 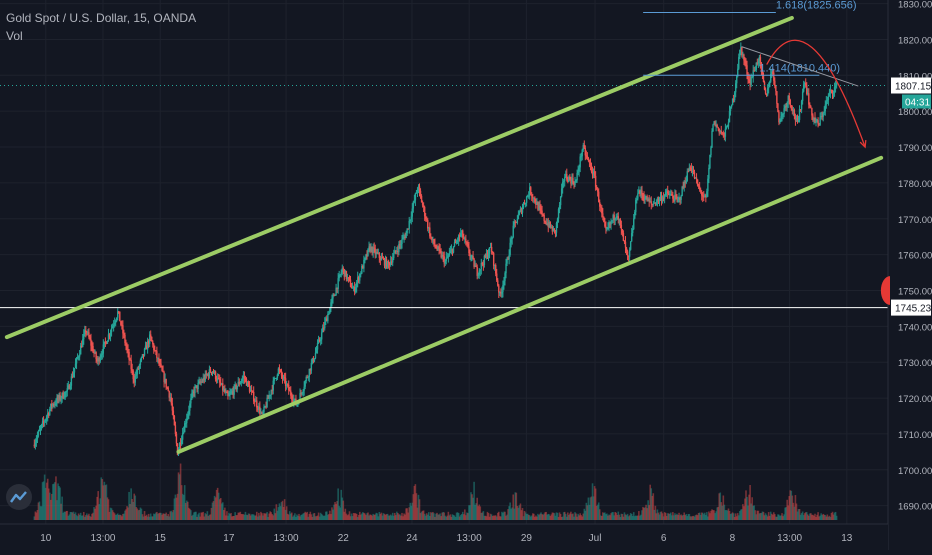 I want to click on time-axis, so click(x=444, y=537).